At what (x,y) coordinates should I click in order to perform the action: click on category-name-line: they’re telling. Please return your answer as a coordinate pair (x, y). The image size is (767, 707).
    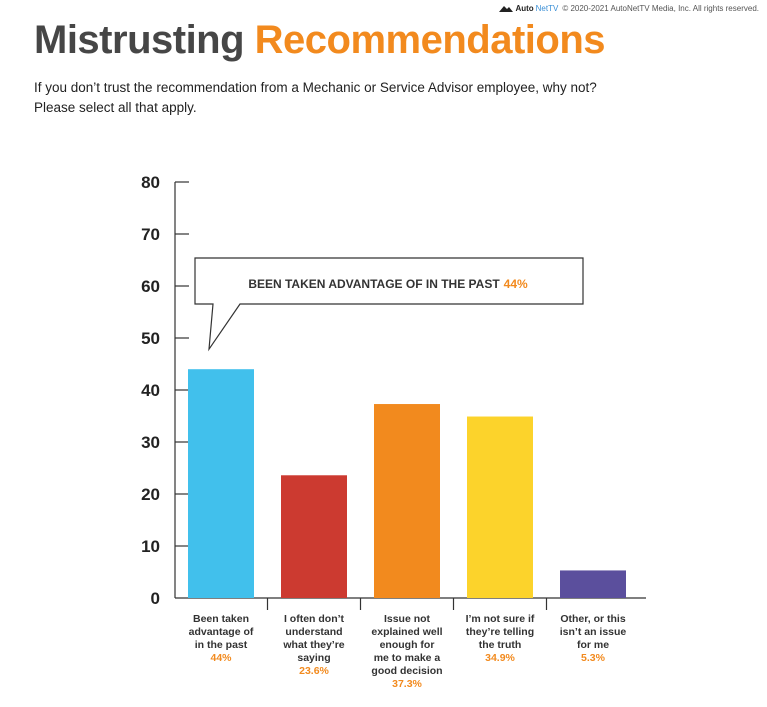
    Looking at the image, I should click on (500, 632).